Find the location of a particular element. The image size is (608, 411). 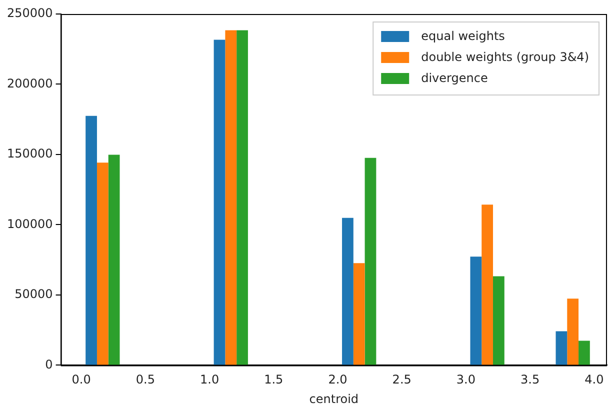

y-tick-label: 0 is located at coordinates (49, 364).